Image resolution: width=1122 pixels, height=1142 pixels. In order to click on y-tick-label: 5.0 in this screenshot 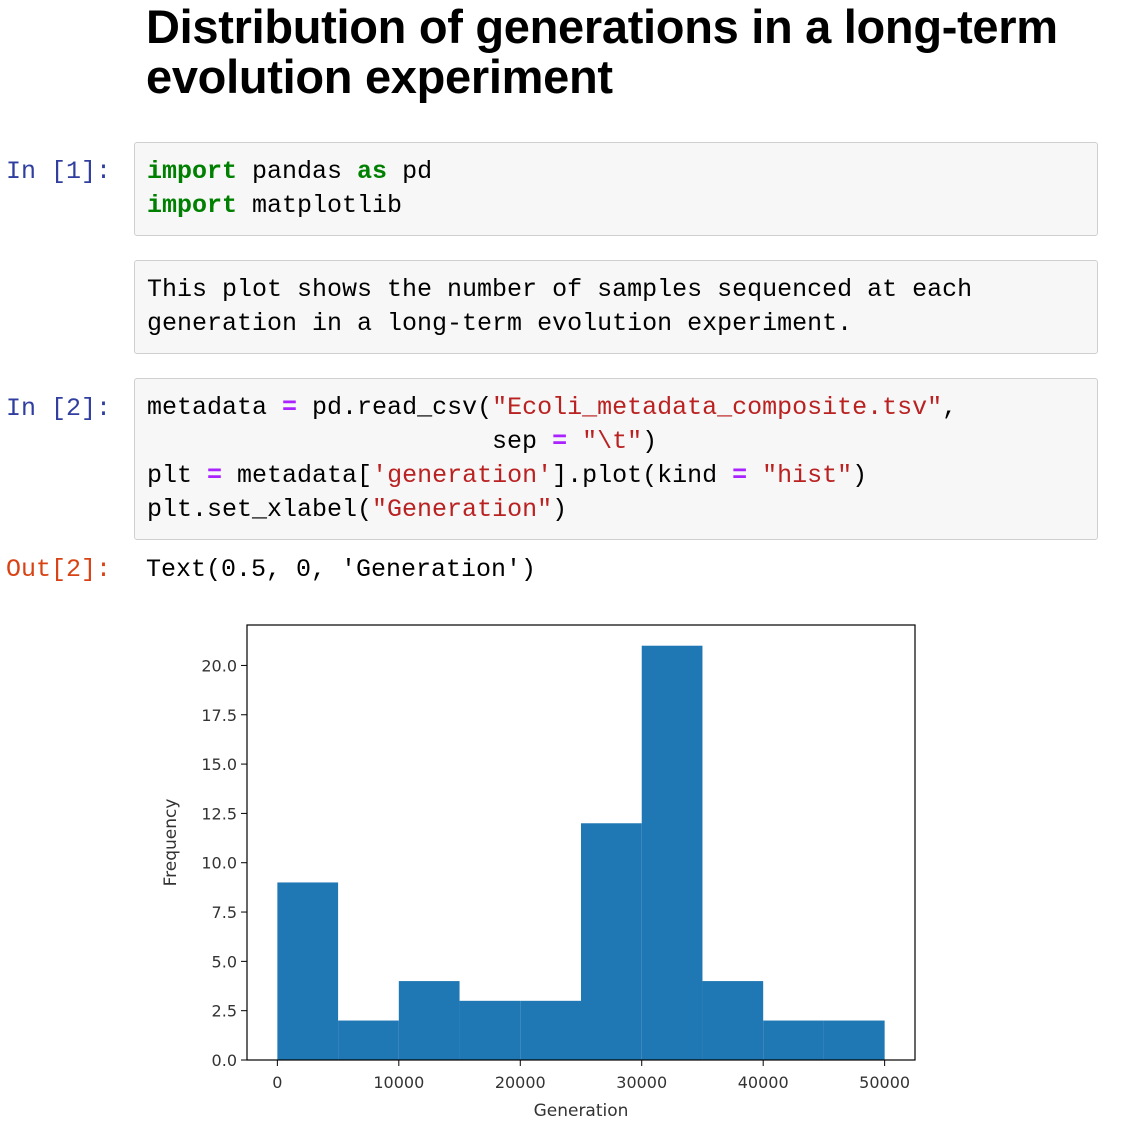, I will do `click(224, 961)`.